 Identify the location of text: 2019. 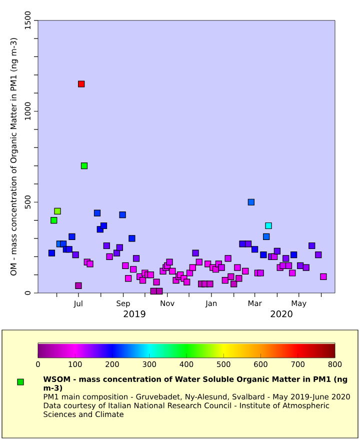
(135, 314).